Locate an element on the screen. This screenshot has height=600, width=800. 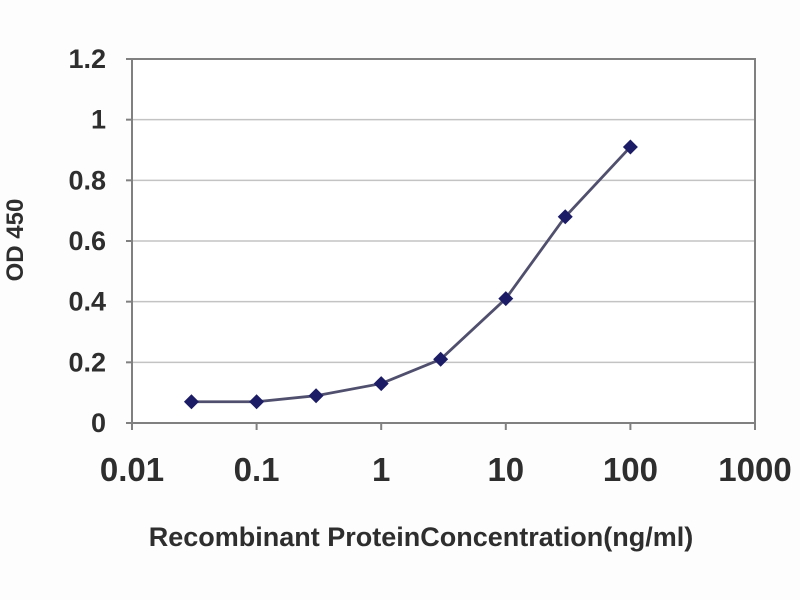
x-tick-label: 100 is located at coordinates (630, 469).